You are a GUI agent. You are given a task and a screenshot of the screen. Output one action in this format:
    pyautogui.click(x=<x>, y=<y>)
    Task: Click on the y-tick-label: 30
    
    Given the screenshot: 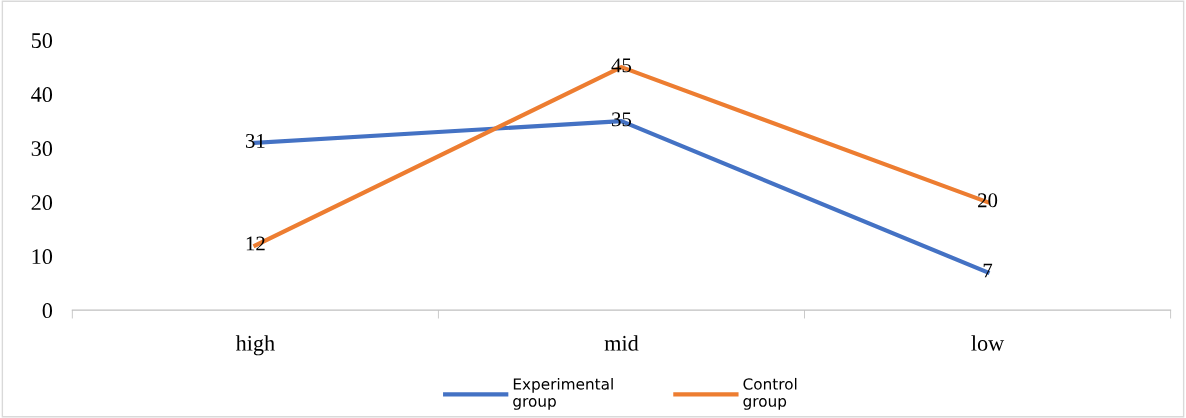 What is the action you would take?
    pyautogui.click(x=42, y=149)
    